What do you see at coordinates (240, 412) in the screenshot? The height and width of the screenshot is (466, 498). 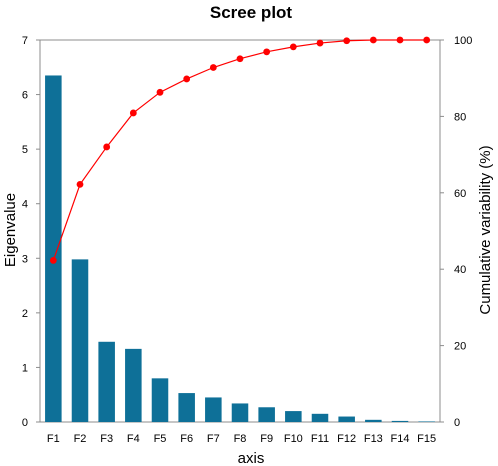 I see `eigenvalue-bar-F8` at bounding box center [240, 412].